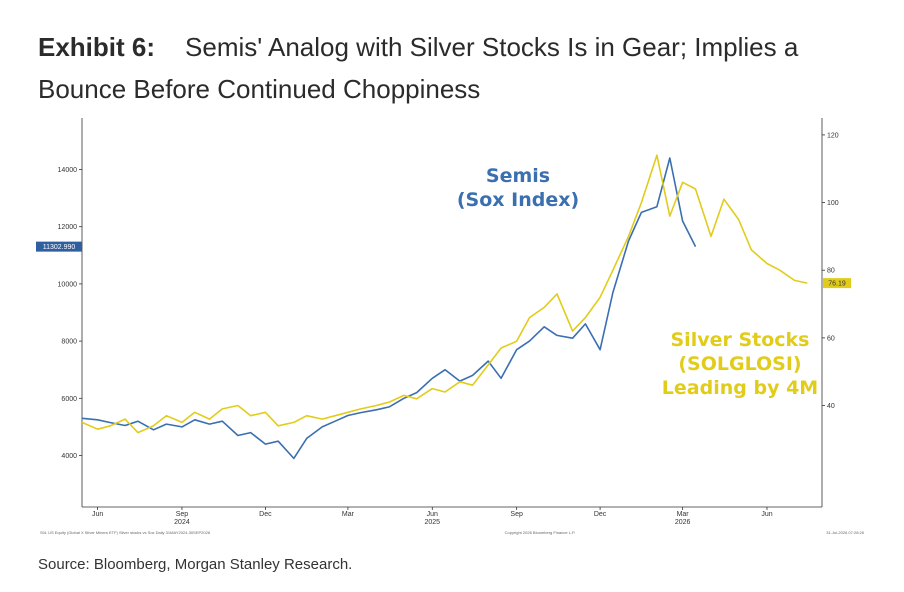  Describe the element at coordinates (683, 522) in the screenshot. I see `x-year-label: 2026` at that location.